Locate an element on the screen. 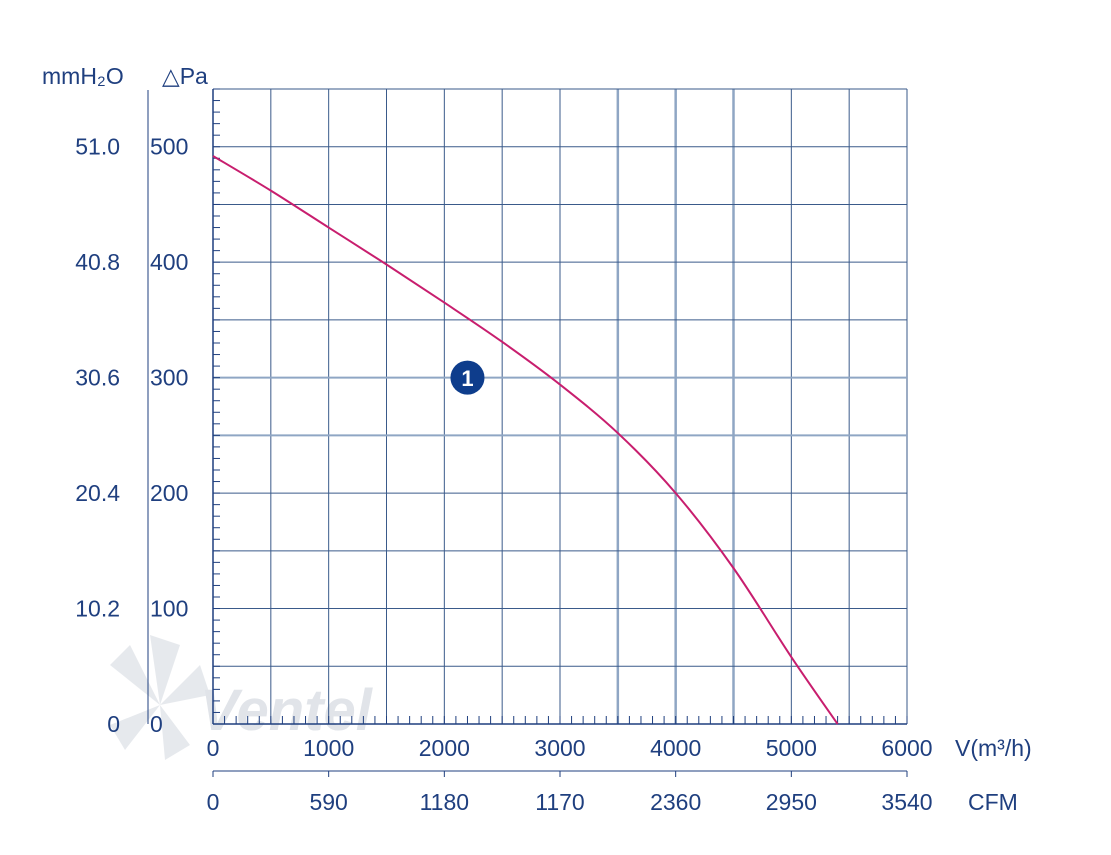 Image resolution: width=1111 pixels, height=855 pixels. x-tick-label-cfm: 1170 is located at coordinates (559, 802).